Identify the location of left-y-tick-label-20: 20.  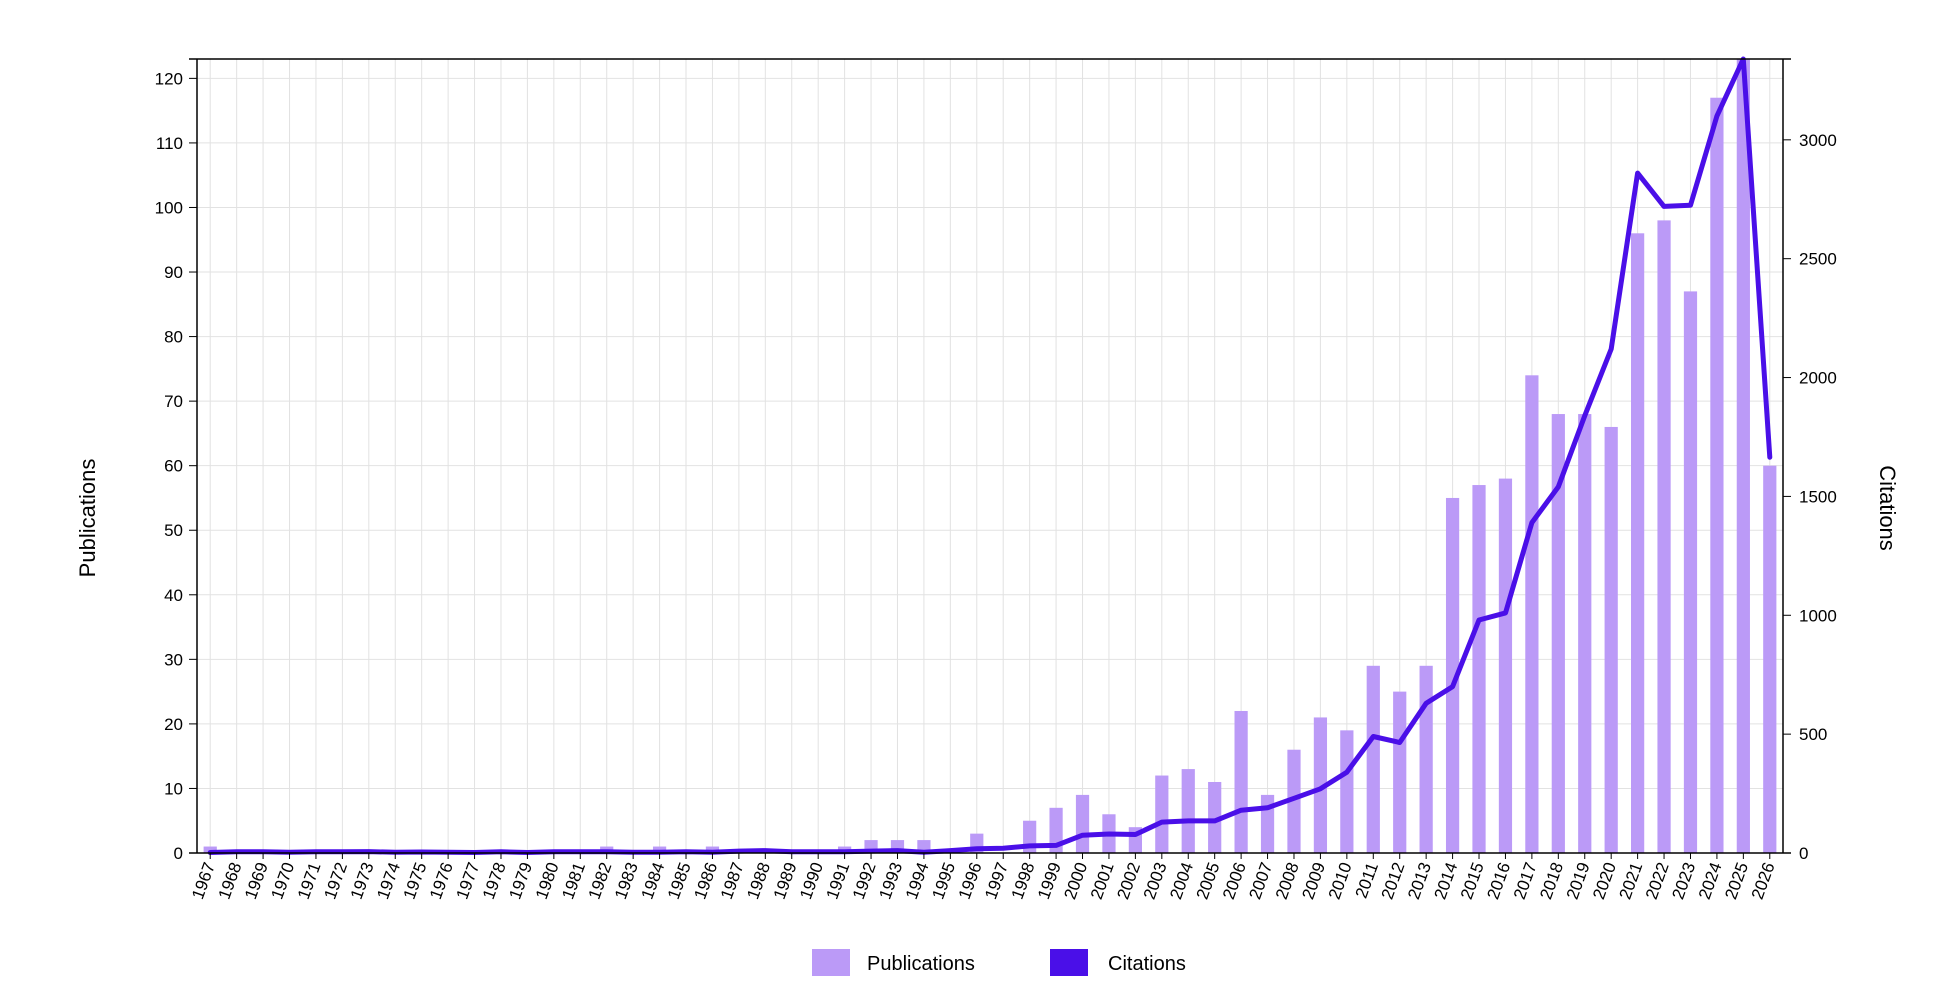
(173, 724).